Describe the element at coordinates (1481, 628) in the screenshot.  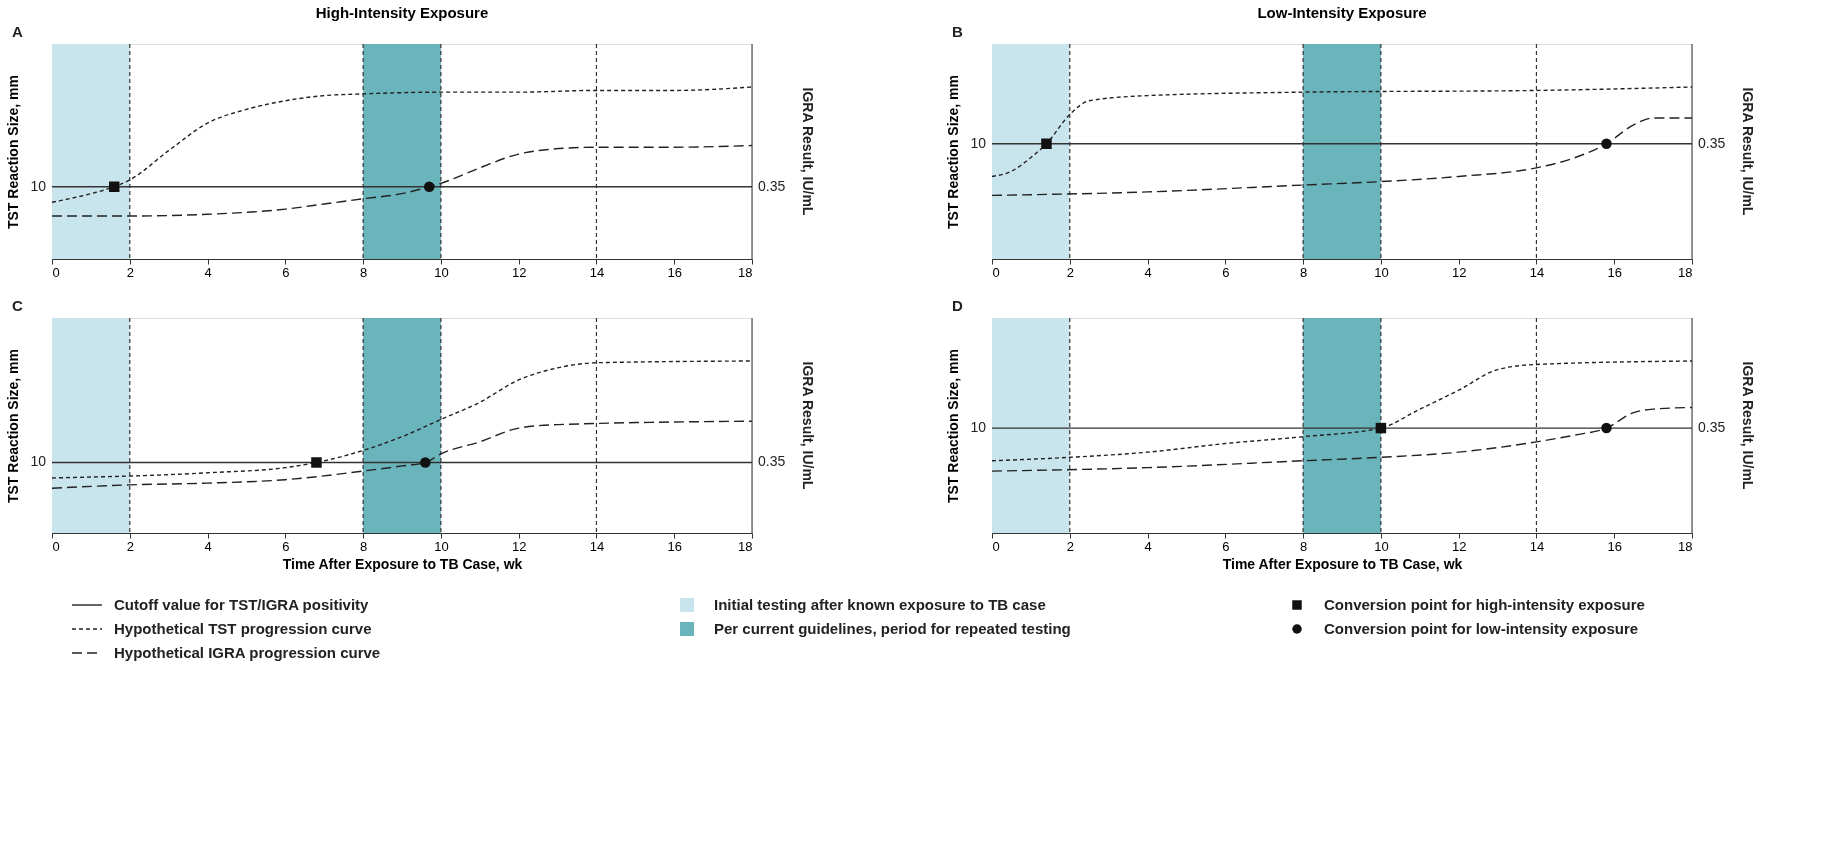
I see `legend-label: Conversion point for low-intensity exposure` at that location.